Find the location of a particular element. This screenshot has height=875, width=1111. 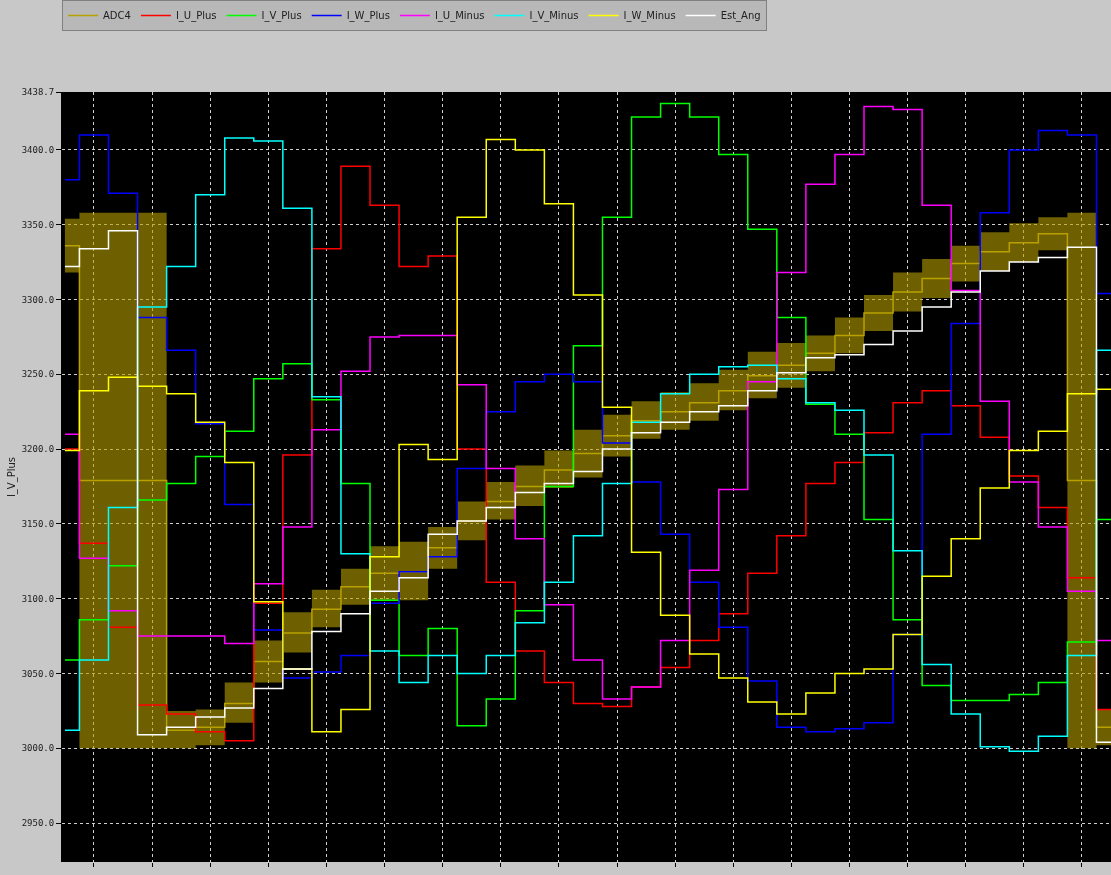

y-tick-label: 3200.0 is located at coordinates (38, 449).